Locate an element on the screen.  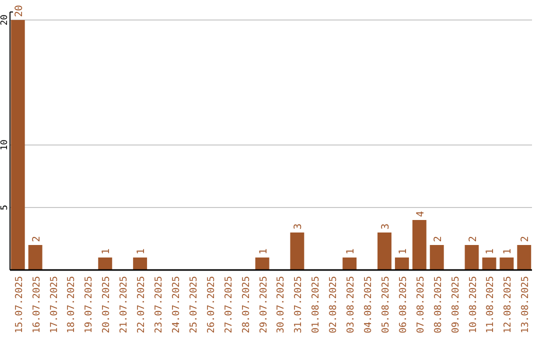
x-tick-label: 09.08.2025 is located at coordinates (456, 305).